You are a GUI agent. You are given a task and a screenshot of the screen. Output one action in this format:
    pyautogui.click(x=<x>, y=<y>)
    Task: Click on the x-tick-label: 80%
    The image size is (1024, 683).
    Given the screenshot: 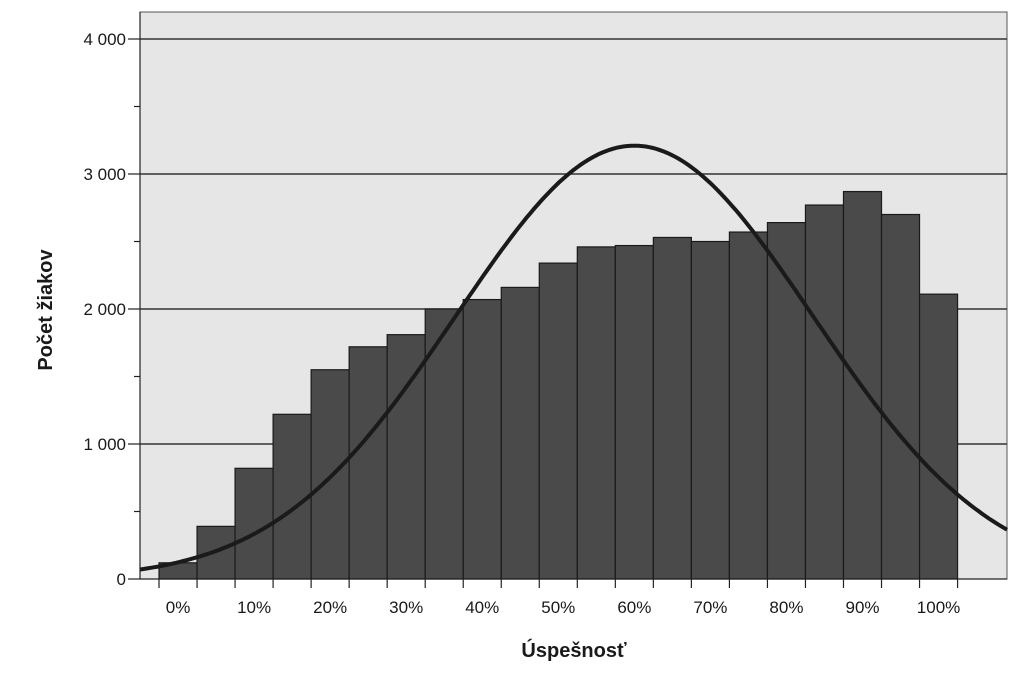 What is the action you would take?
    pyautogui.click(x=786, y=607)
    